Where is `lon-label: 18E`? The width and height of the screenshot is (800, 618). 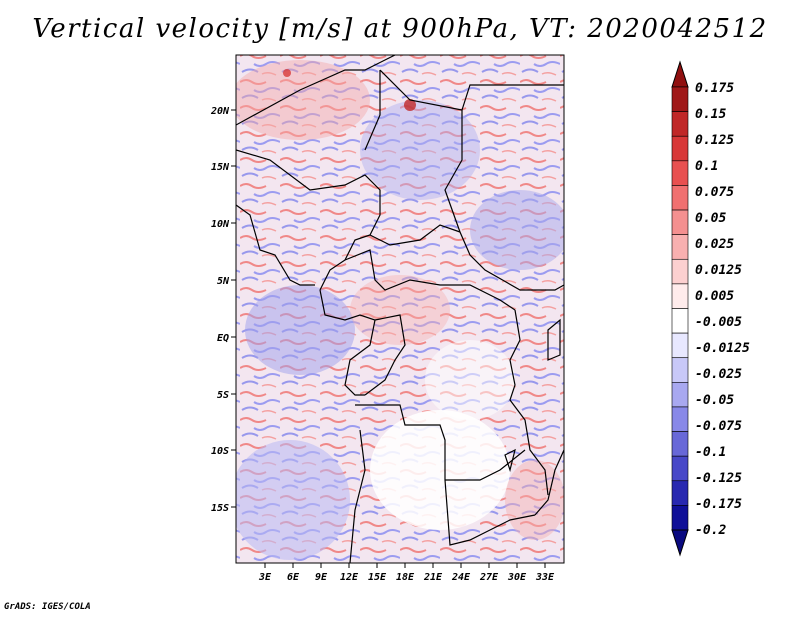 lon-label: 18E is located at coordinates (405, 577).